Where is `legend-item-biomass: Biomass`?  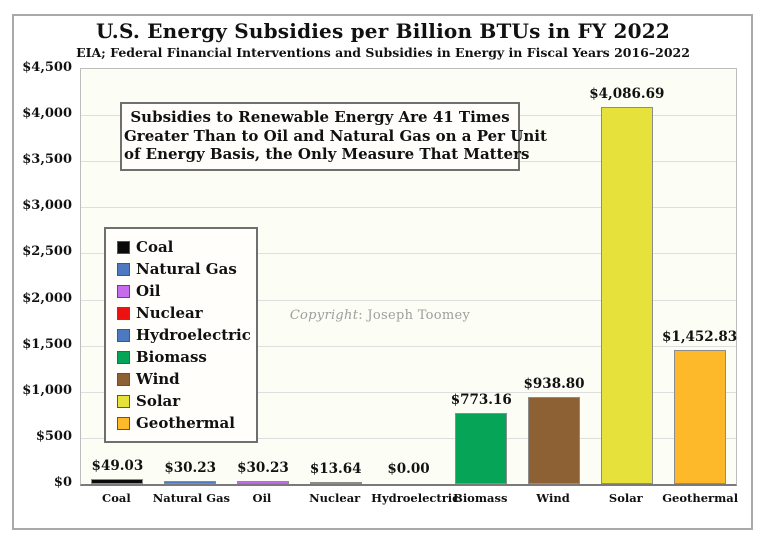
legend-item-biomass: Biomass is located at coordinates (183, 357).